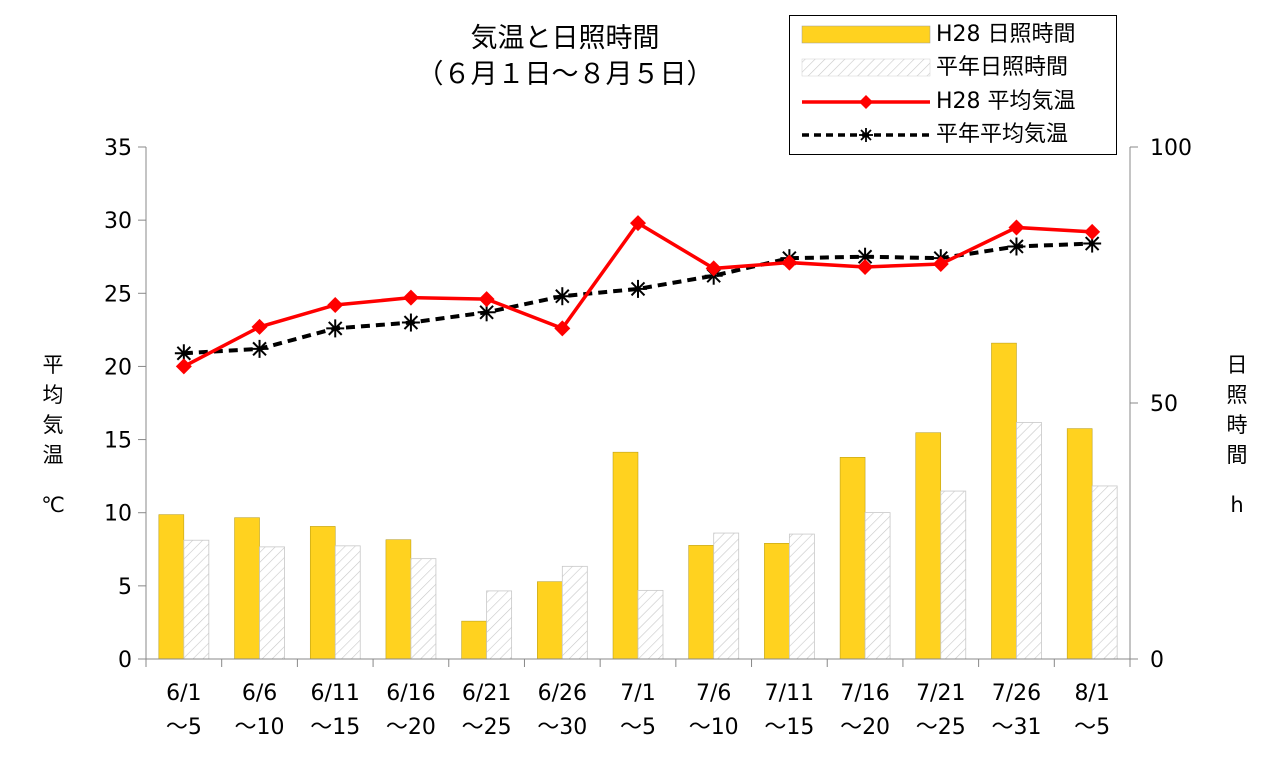 The height and width of the screenshot is (760, 1280). What do you see at coordinates (125, 660) in the screenshot?
I see `left-tick-label: 0` at bounding box center [125, 660].